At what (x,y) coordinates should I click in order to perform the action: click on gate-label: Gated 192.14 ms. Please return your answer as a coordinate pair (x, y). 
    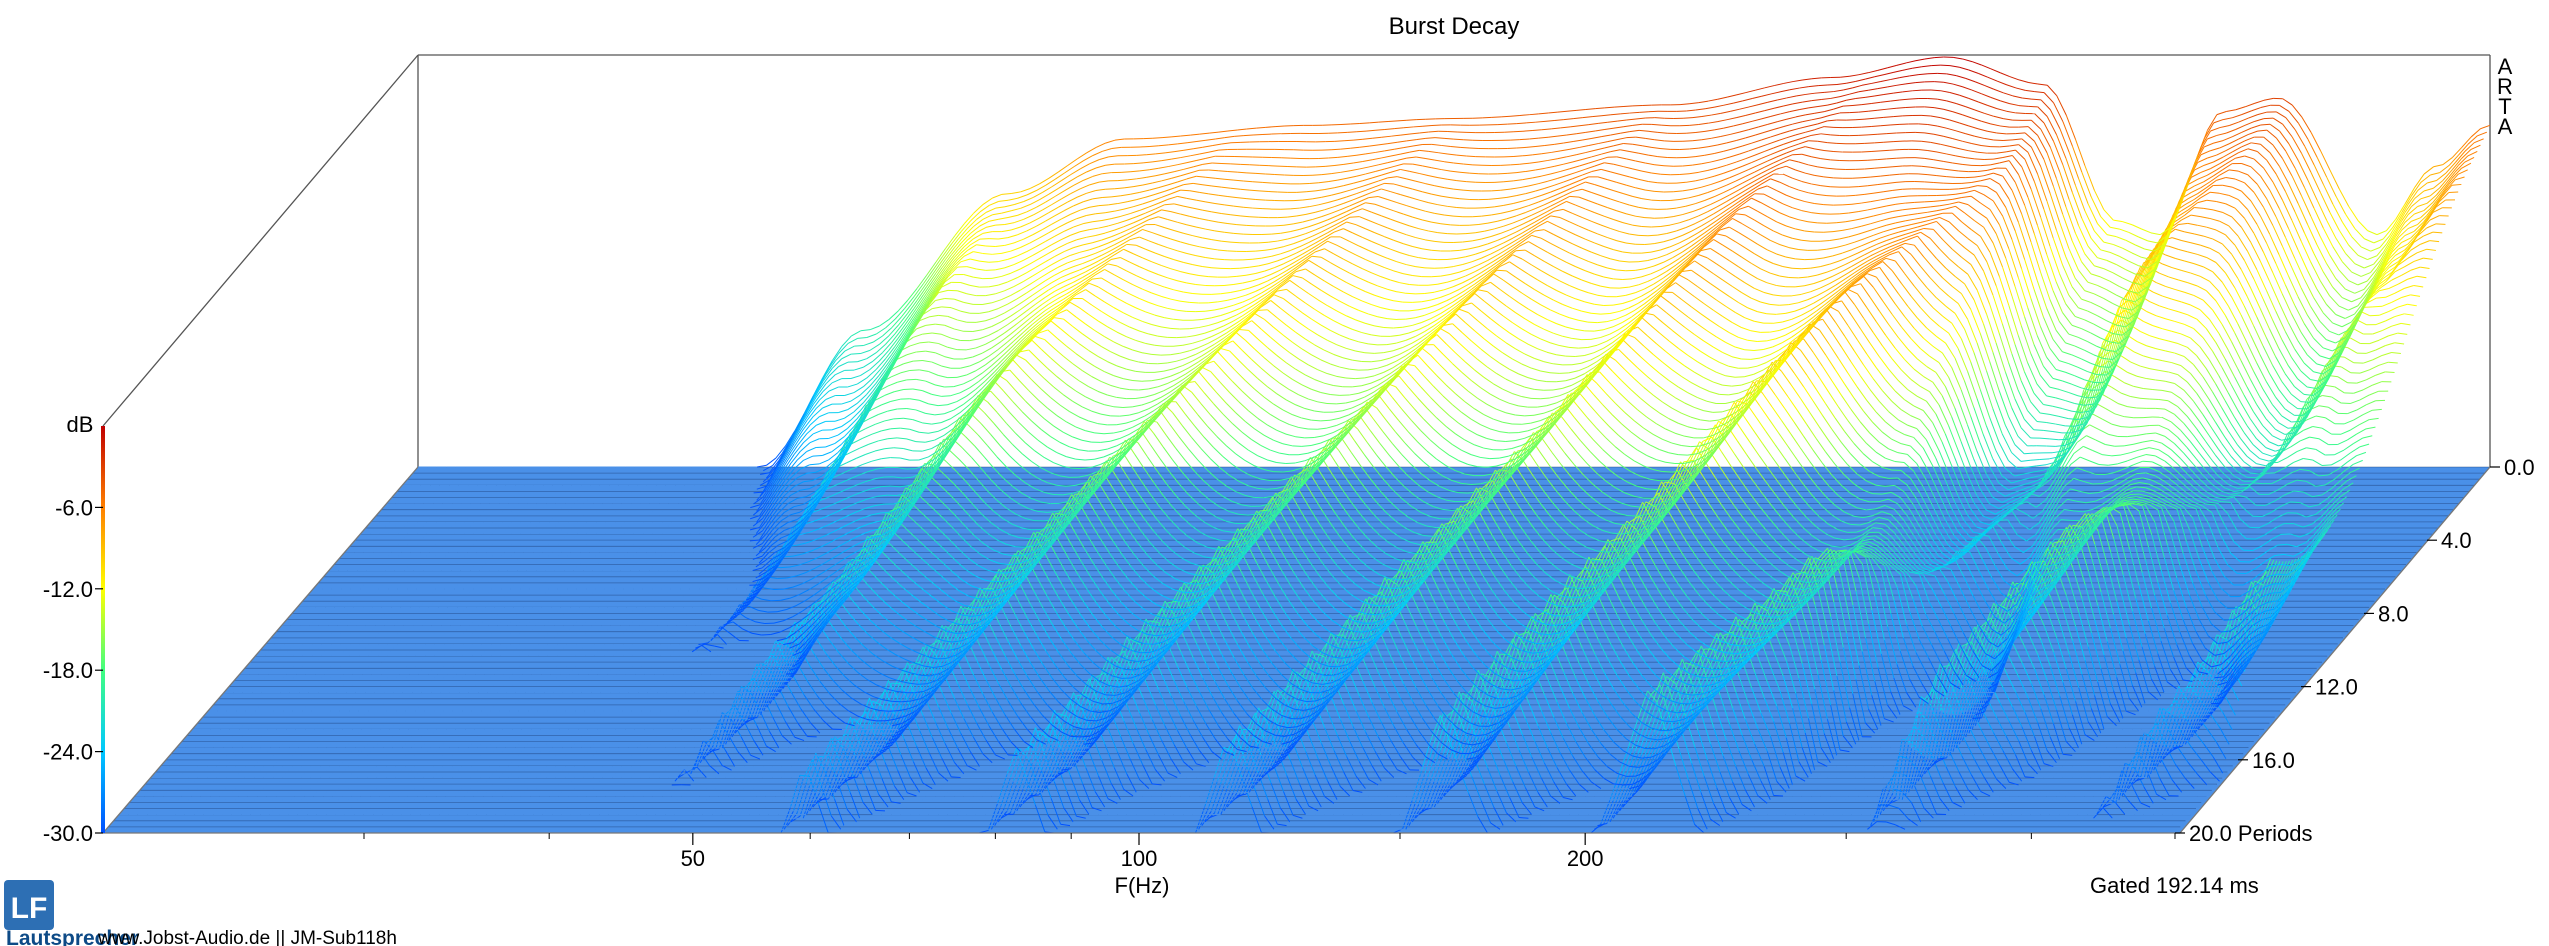
    Looking at the image, I should click on (2174, 885).